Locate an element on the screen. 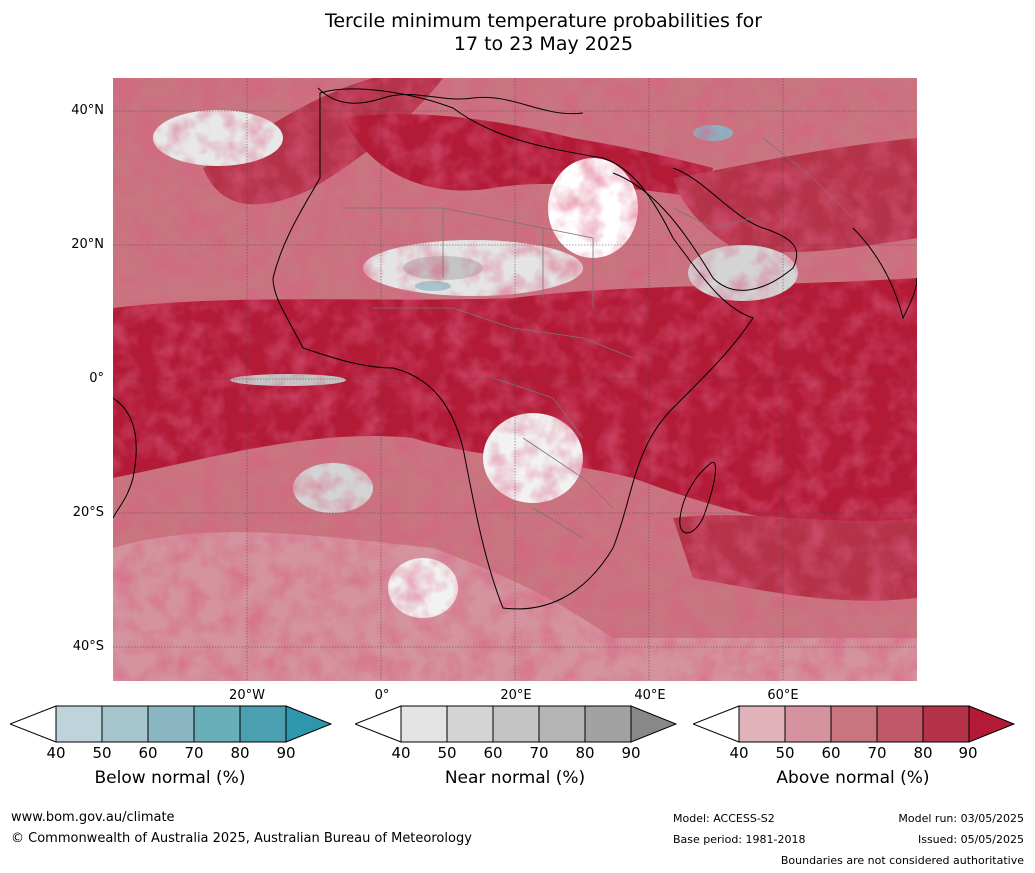 This screenshot has height=873, width=1035. cbar-below-title: Below normal (%) is located at coordinates (170, 778).